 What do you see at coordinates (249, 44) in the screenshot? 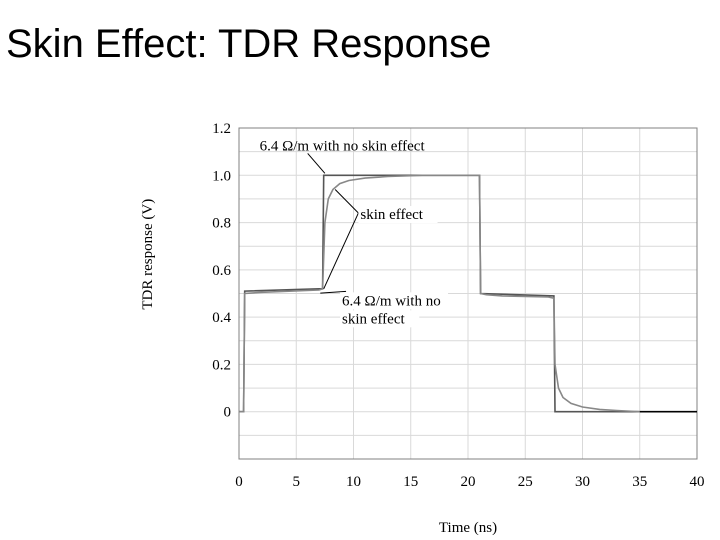
I see `slide-title: Skin Effect: TDR Response` at bounding box center [249, 44].